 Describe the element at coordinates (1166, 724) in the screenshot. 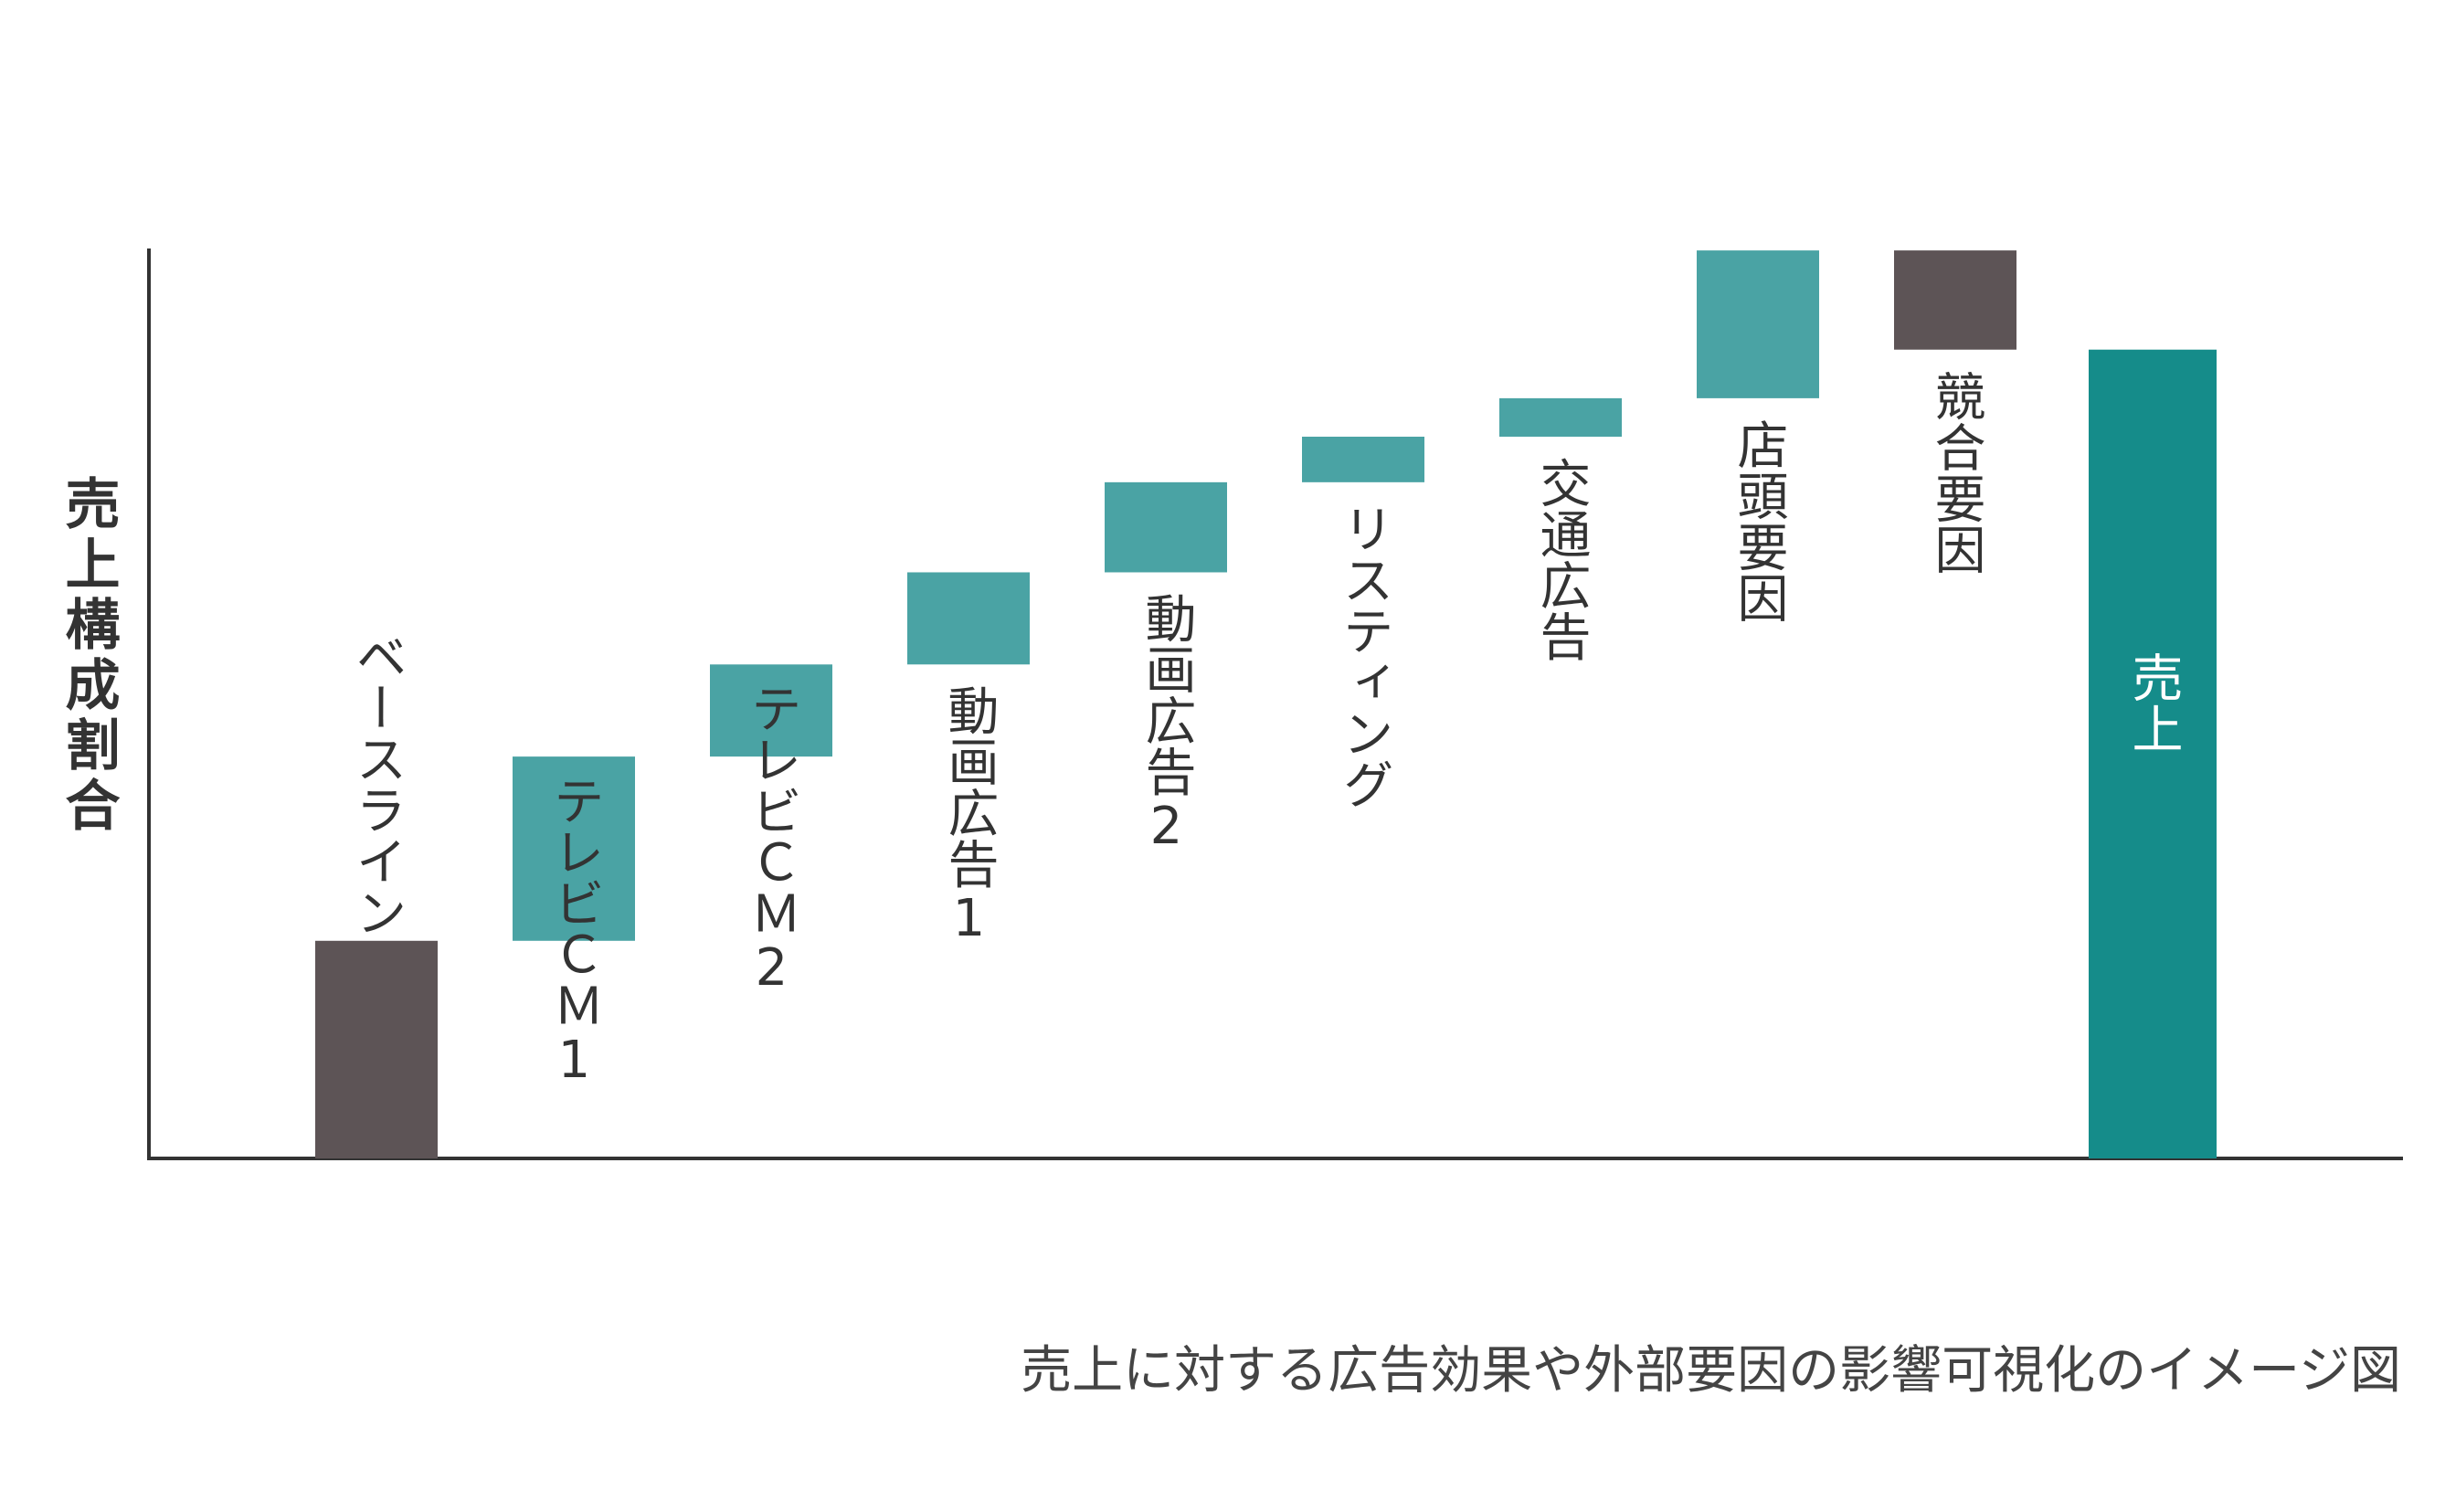

I see `category-label-4: 動画広告2` at that location.